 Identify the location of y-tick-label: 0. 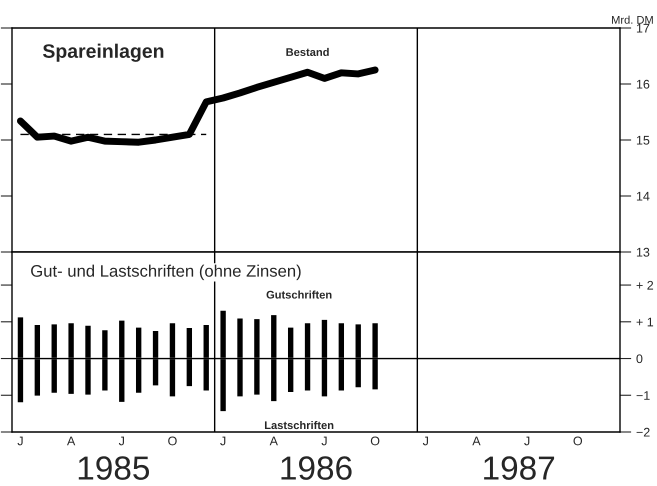
(639, 359).